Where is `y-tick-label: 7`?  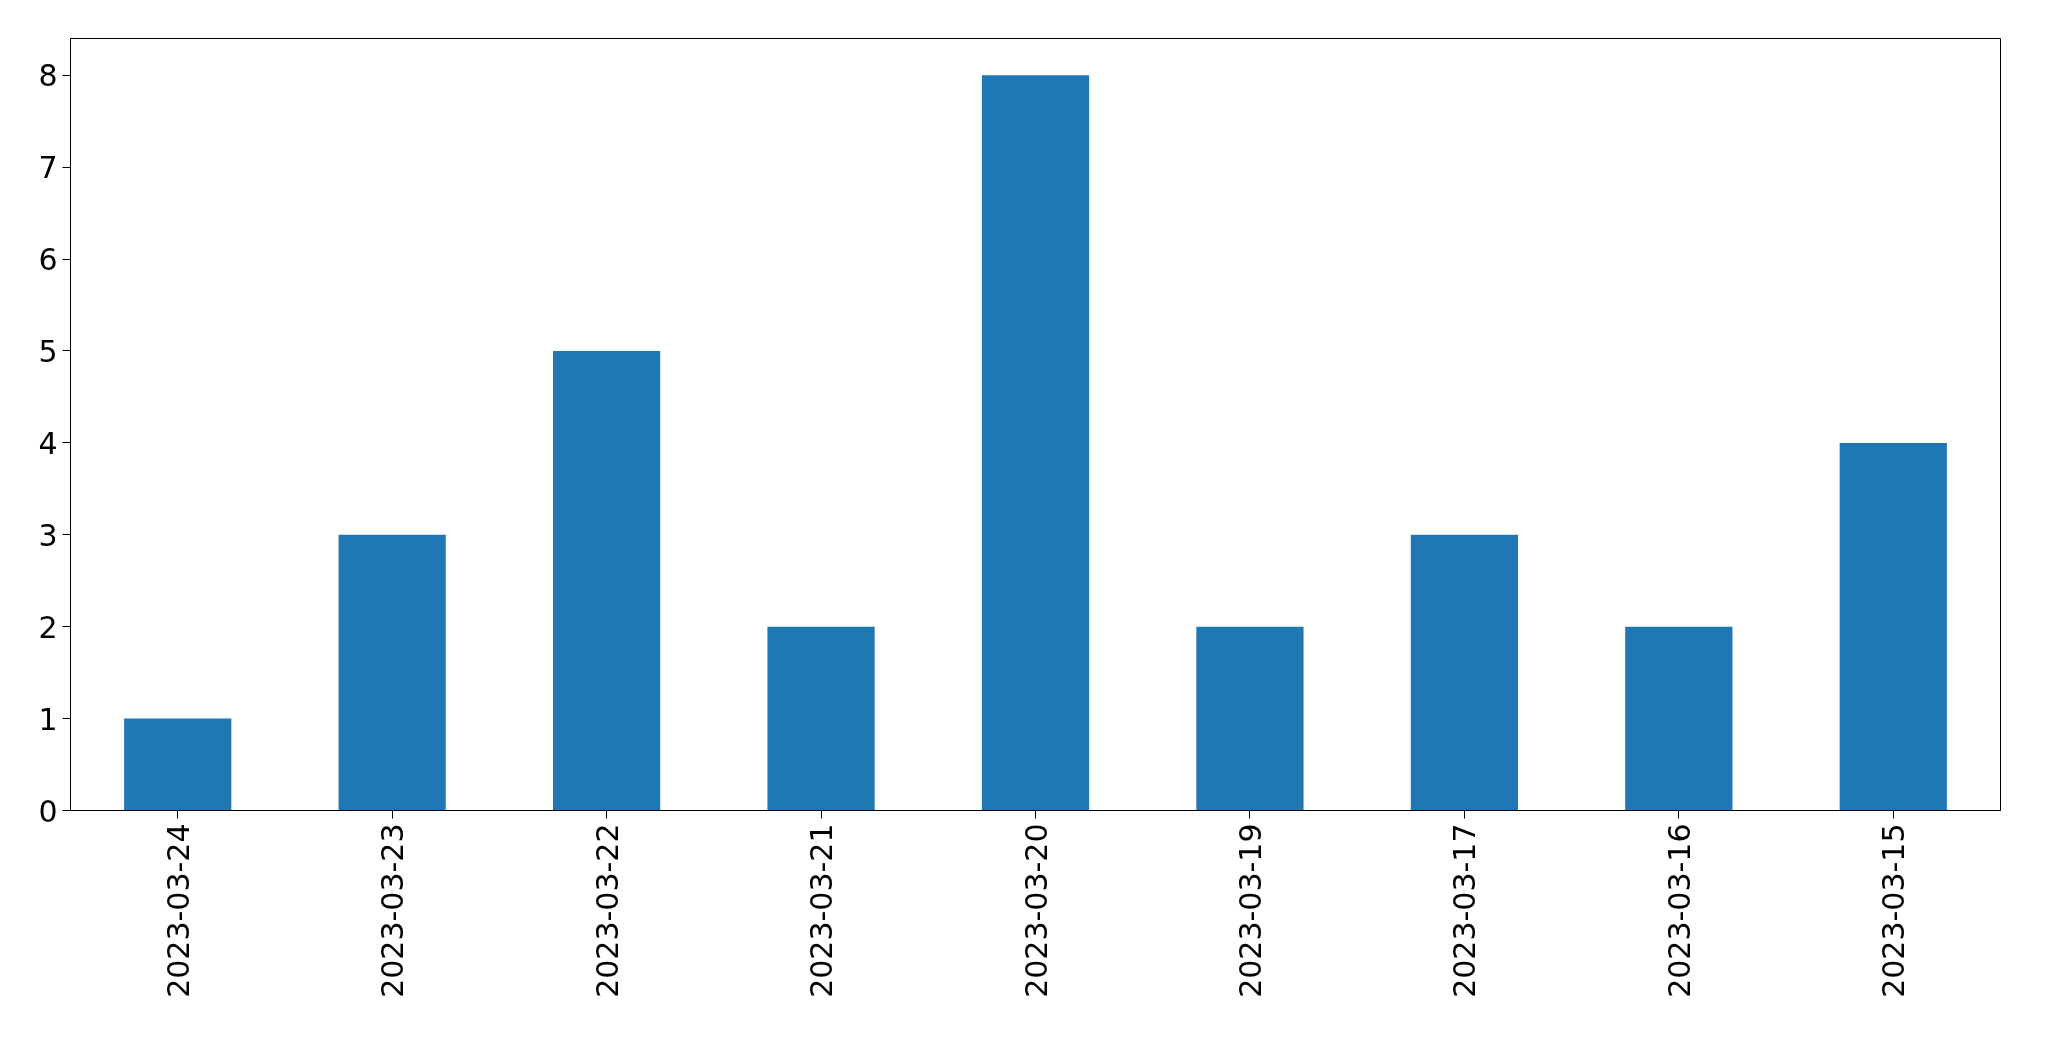 y-tick-label: 7 is located at coordinates (48, 168).